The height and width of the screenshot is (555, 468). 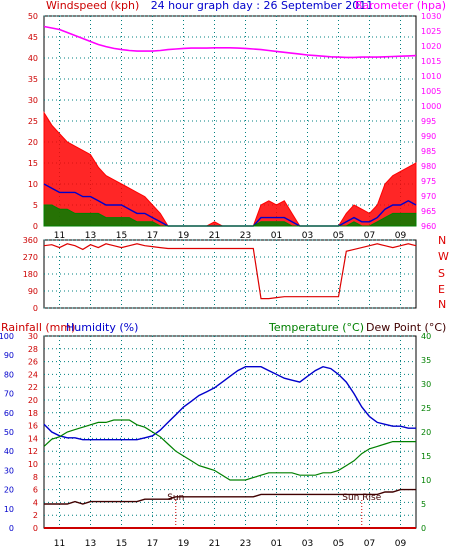 I want to click on temperature-y-tick-label: 25, so click(x=426, y=408).